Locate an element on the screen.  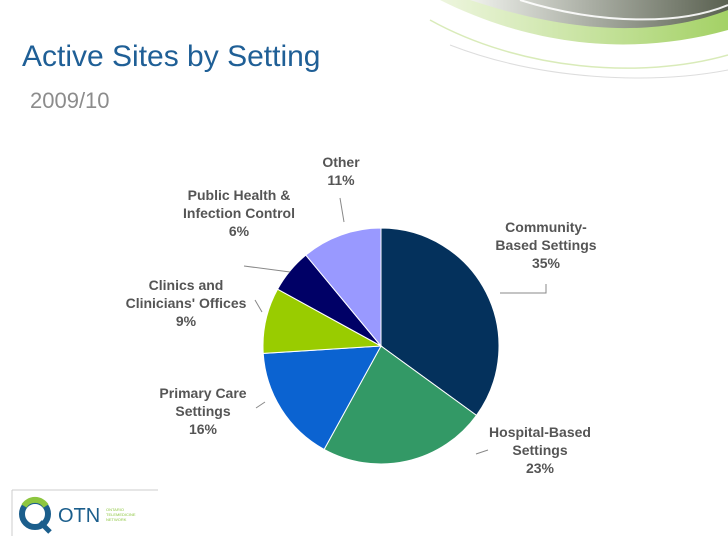
slice-category-label: Other is located at coordinates (341, 162).